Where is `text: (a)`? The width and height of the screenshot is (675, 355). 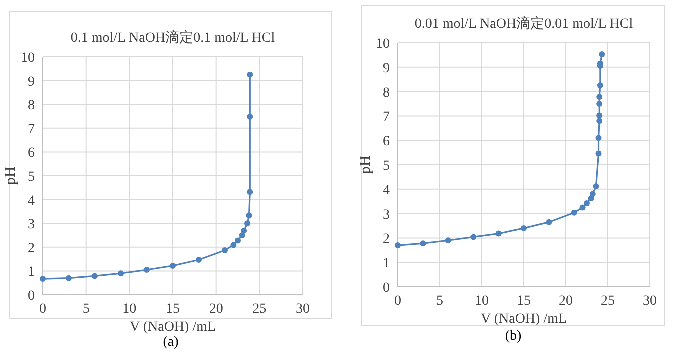 text: (a) is located at coordinates (171, 342).